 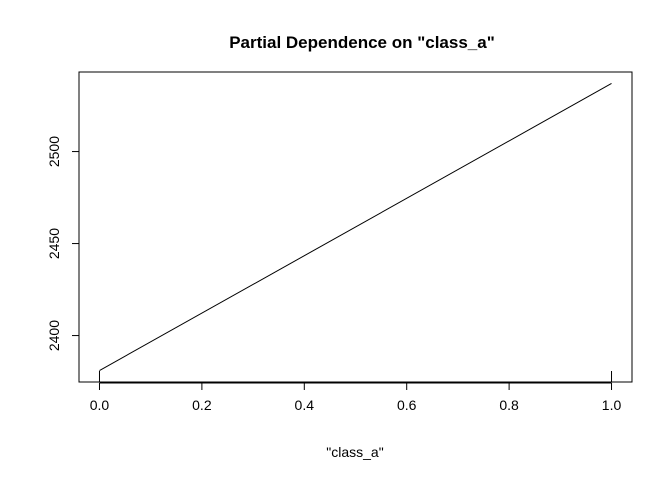 I want to click on y-tick-label: 2450, so click(x=54, y=243).